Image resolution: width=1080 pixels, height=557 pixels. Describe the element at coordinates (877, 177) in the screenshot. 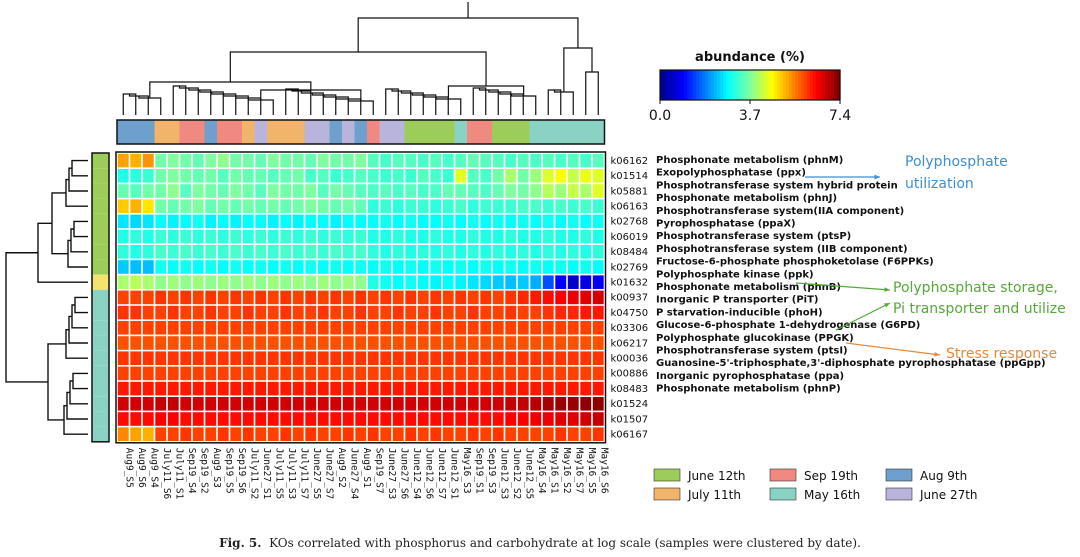

I see `annotation-arrowhead` at that location.